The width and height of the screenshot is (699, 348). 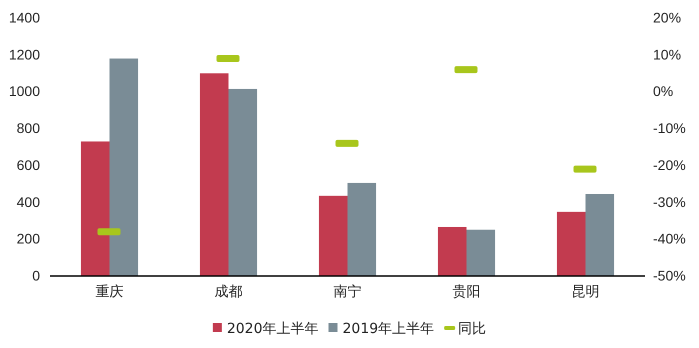 What do you see at coordinates (348, 292) in the screenshot?
I see `x-tick-label: 南宁` at bounding box center [348, 292].